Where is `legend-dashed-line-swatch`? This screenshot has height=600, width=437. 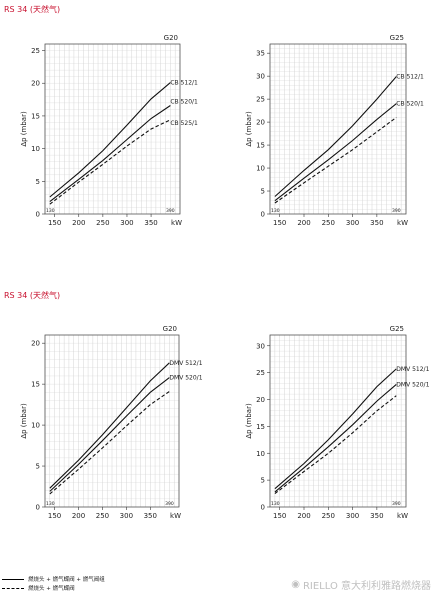 legend-dashed-line-swatch is located at coordinates (13, 588).